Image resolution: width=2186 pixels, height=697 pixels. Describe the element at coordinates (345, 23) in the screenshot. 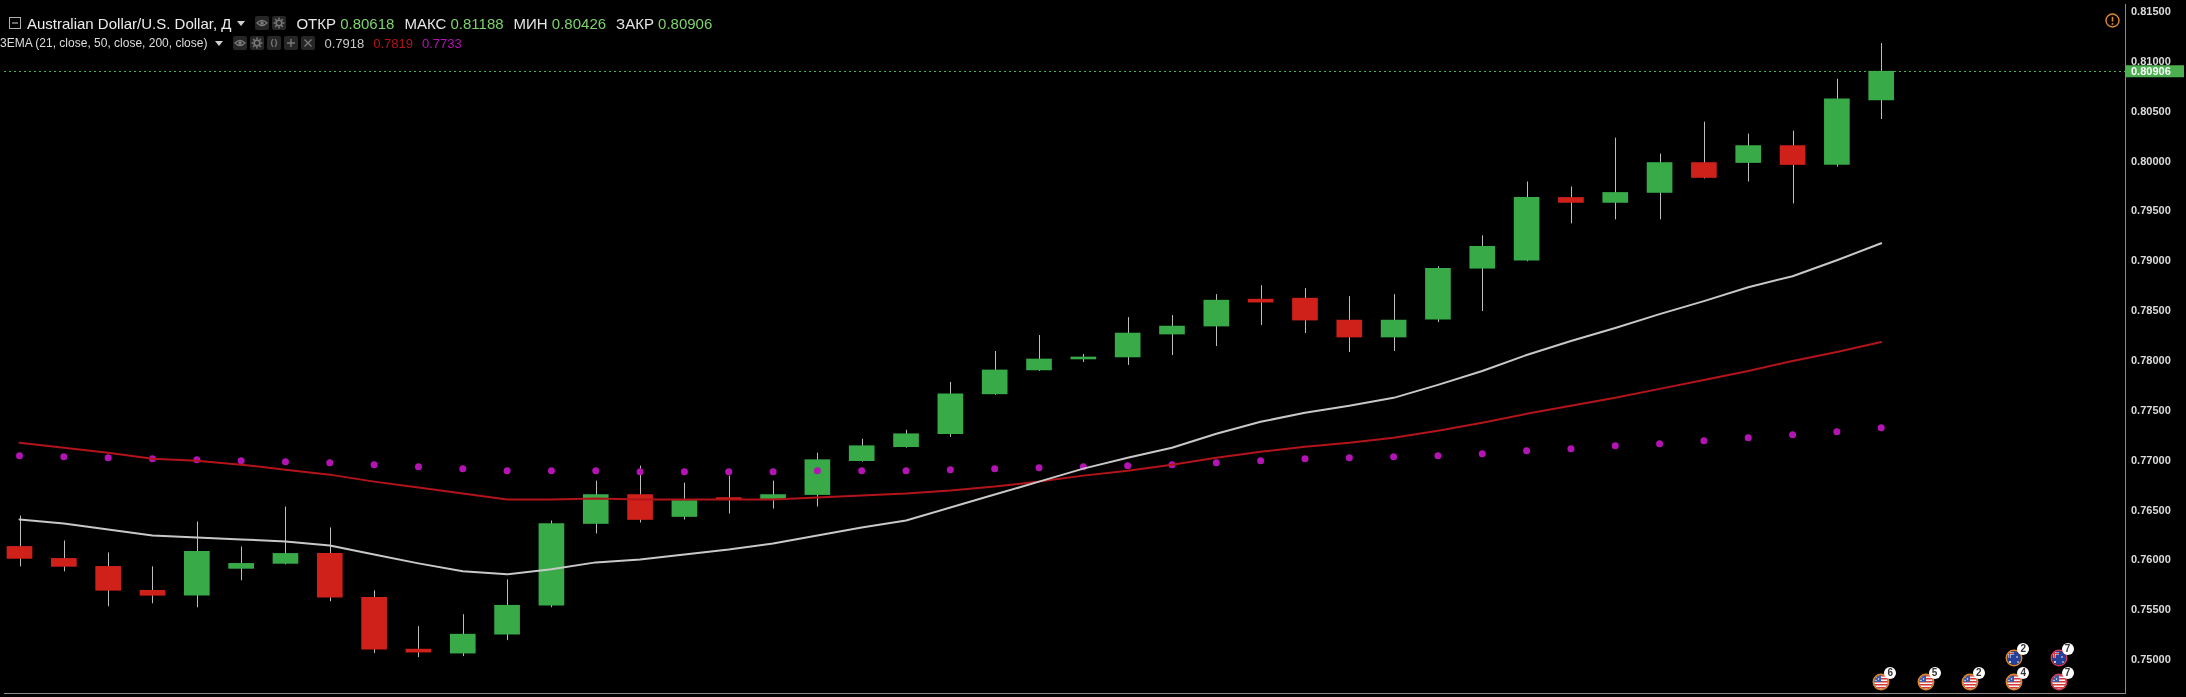

I see `annotation: ОТКР 0.80618` at that location.